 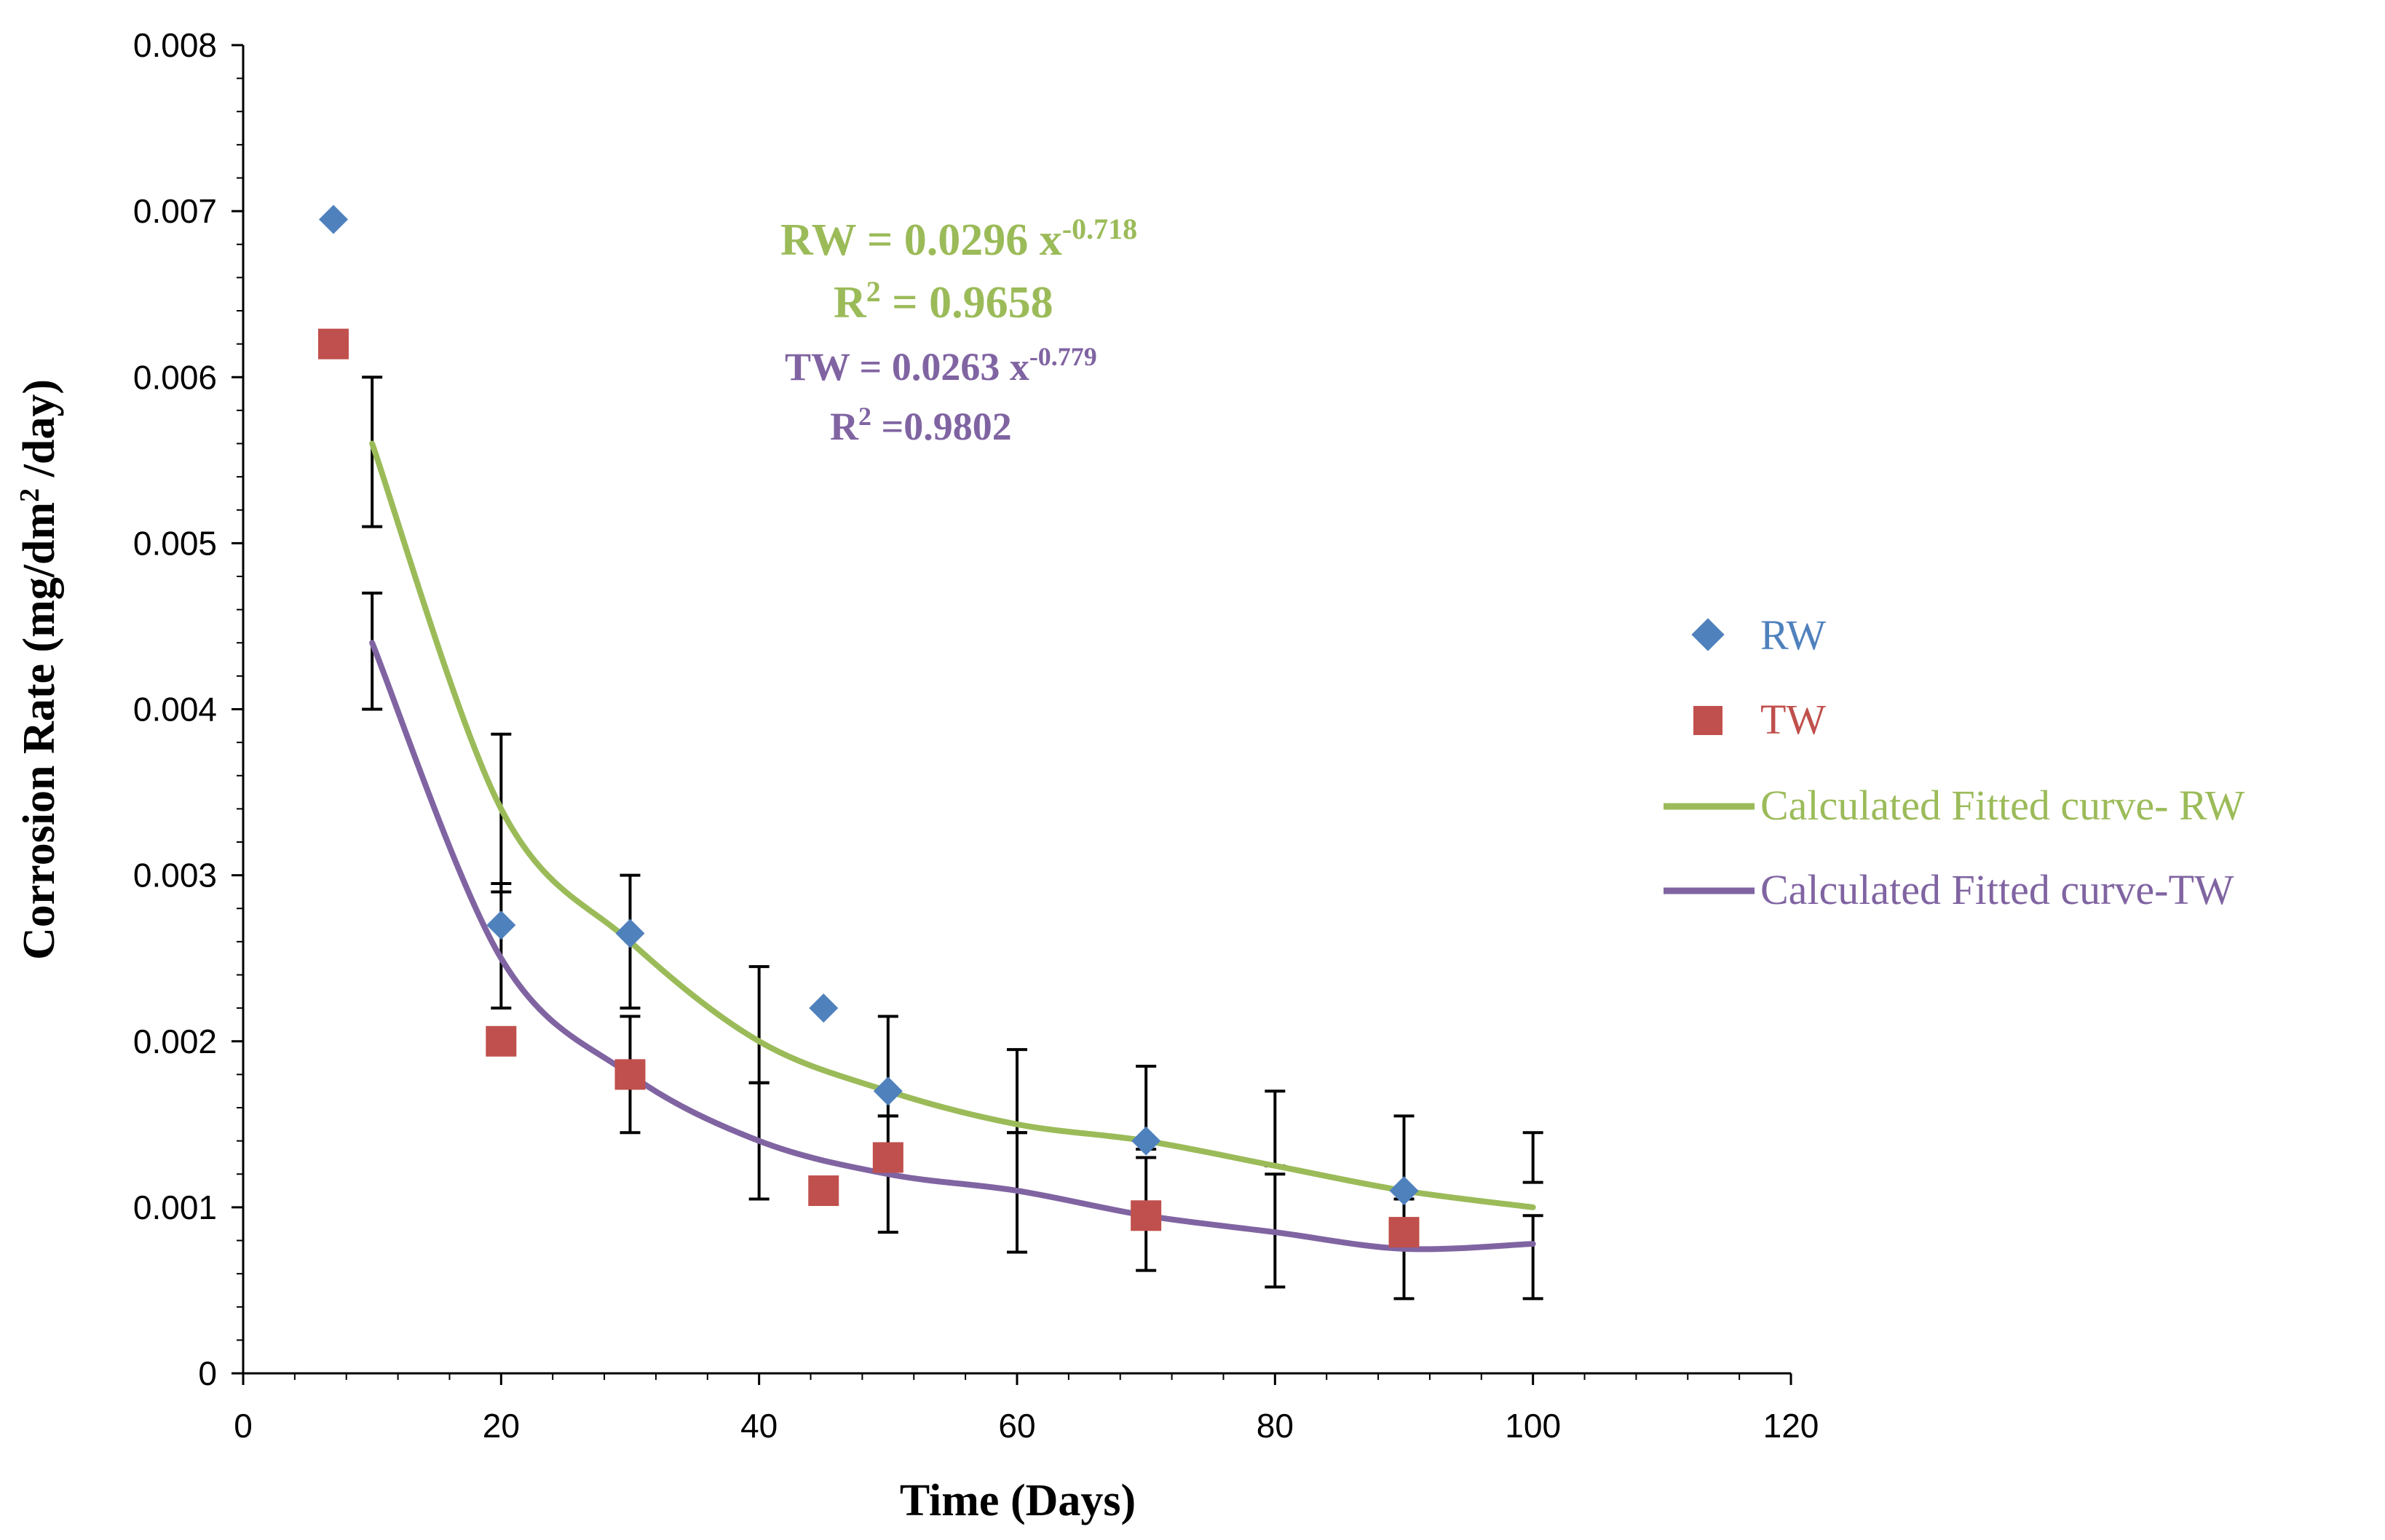 I want to click on y-tick-label: 0.004, so click(x=175, y=710).